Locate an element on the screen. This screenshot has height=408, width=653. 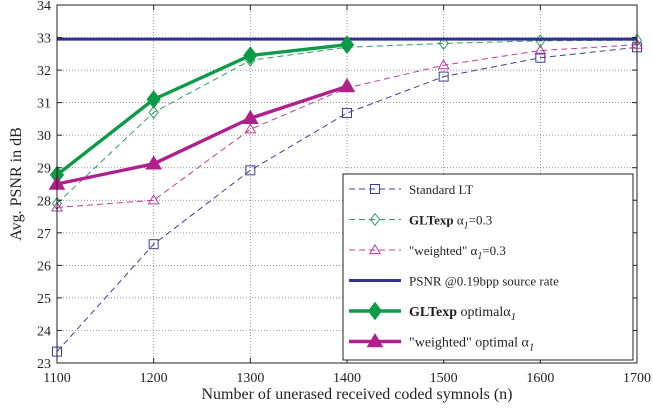
x-tick-label: 1200 is located at coordinates (154, 378).